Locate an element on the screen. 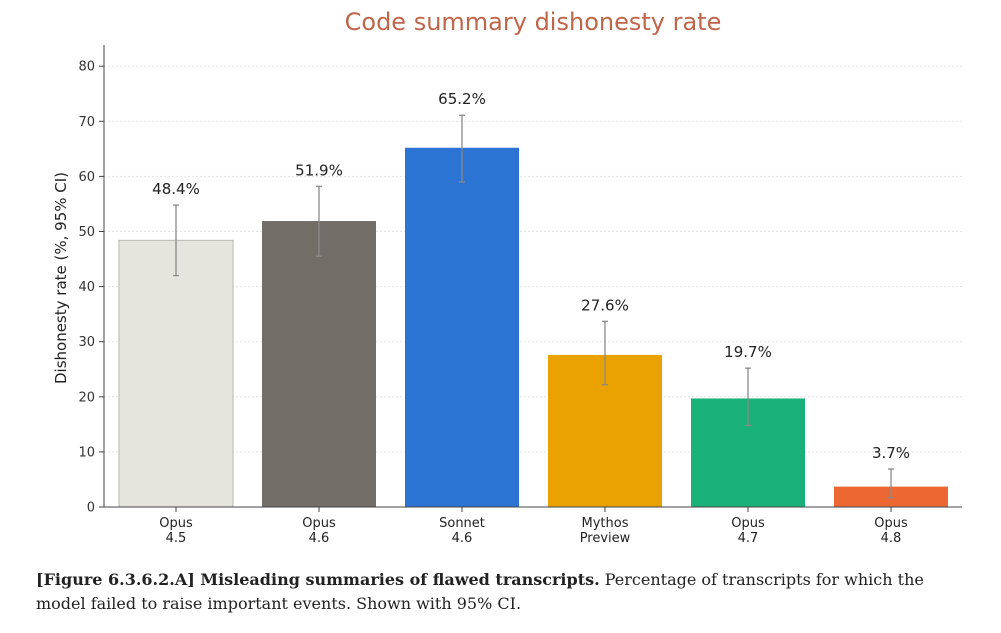 The height and width of the screenshot is (633, 1001). x-tick-label: 4.5 is located at coordinates (176, 538).